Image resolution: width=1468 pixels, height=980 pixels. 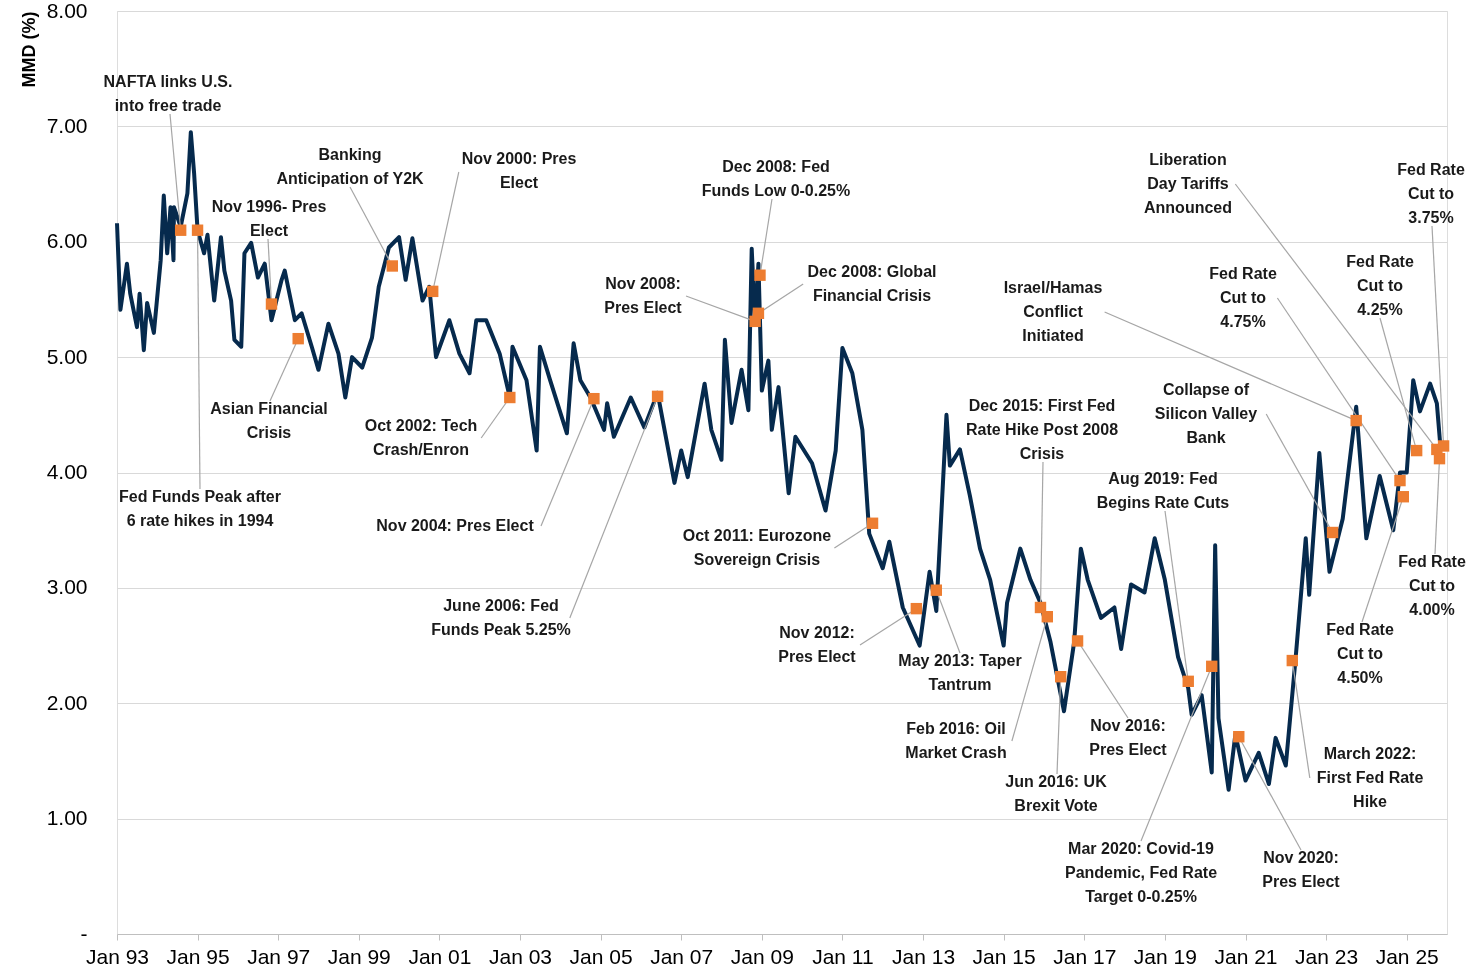 What do you see at coordinates (67, 241) in the screenshot?
I see `y-tick-label: 6.00` at bounding box center [67, 241].